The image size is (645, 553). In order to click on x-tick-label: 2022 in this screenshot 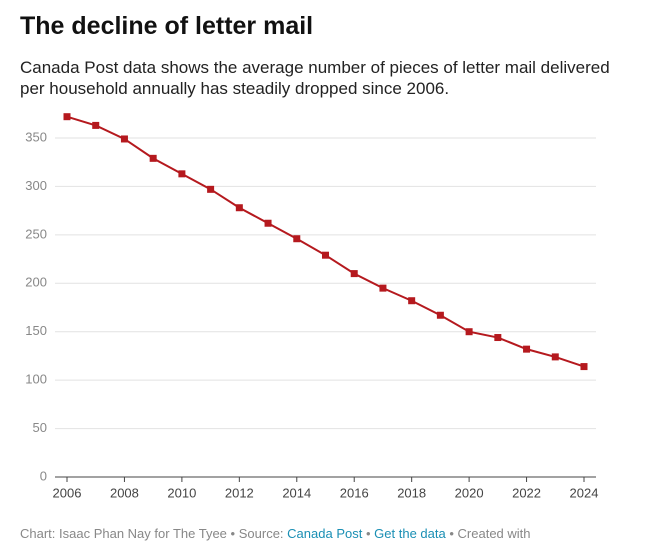, I will do `click(526, 492)`.